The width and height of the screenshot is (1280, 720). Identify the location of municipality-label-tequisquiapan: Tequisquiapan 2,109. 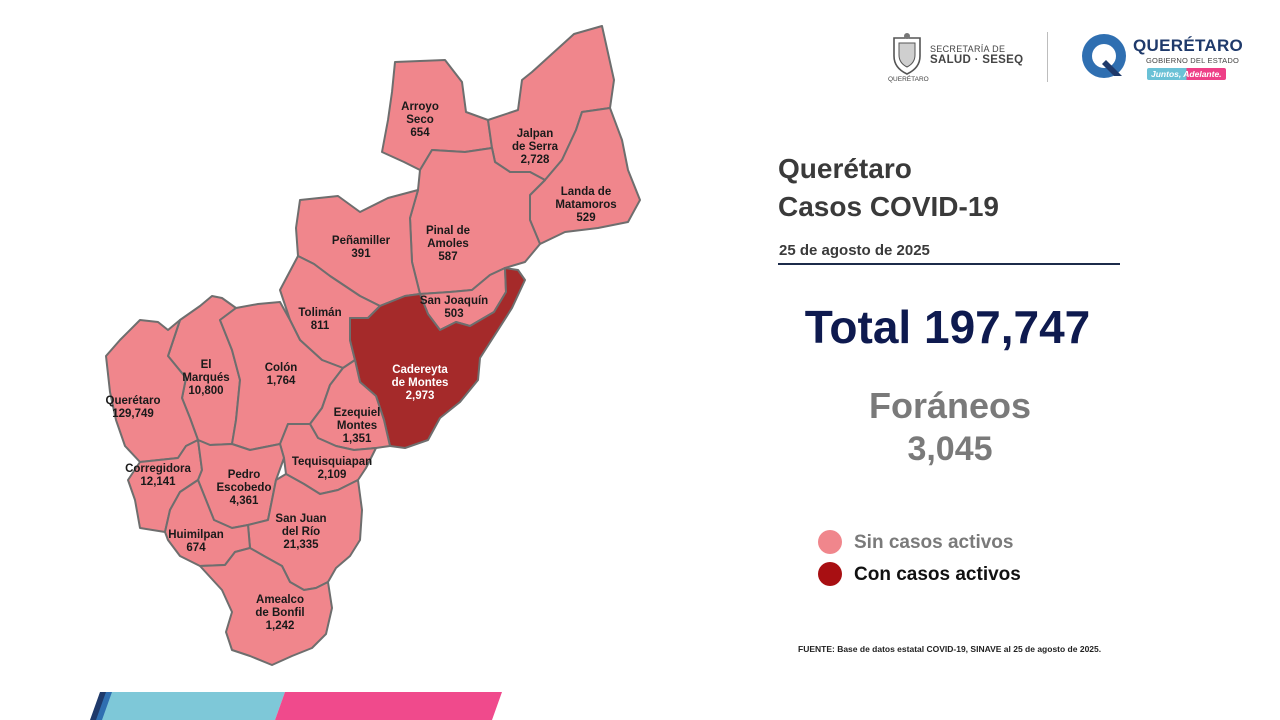
(332, 468).